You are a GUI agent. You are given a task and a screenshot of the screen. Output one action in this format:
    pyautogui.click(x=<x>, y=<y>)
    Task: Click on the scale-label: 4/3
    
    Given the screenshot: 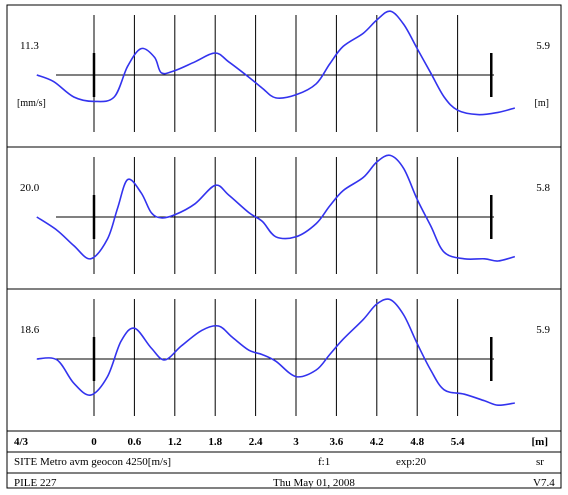 What is the action you would take?
    pyautogui.click(x=21, y=442)
    